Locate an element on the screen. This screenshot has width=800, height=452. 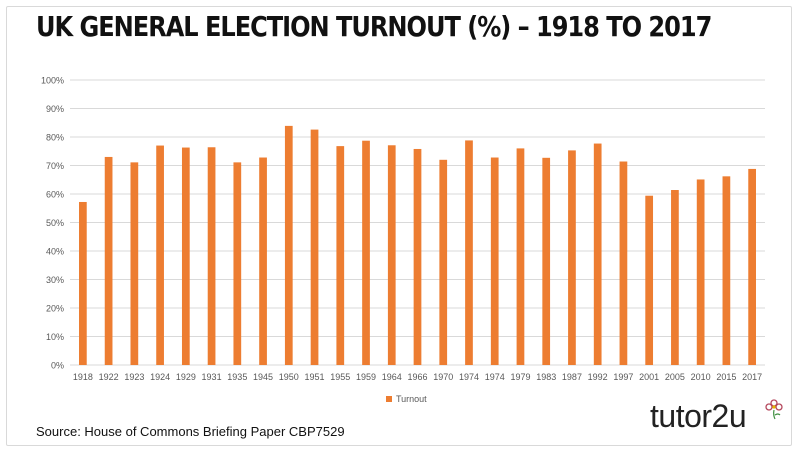
x-tick-label: 1959 is located at coordinates (366, 377).